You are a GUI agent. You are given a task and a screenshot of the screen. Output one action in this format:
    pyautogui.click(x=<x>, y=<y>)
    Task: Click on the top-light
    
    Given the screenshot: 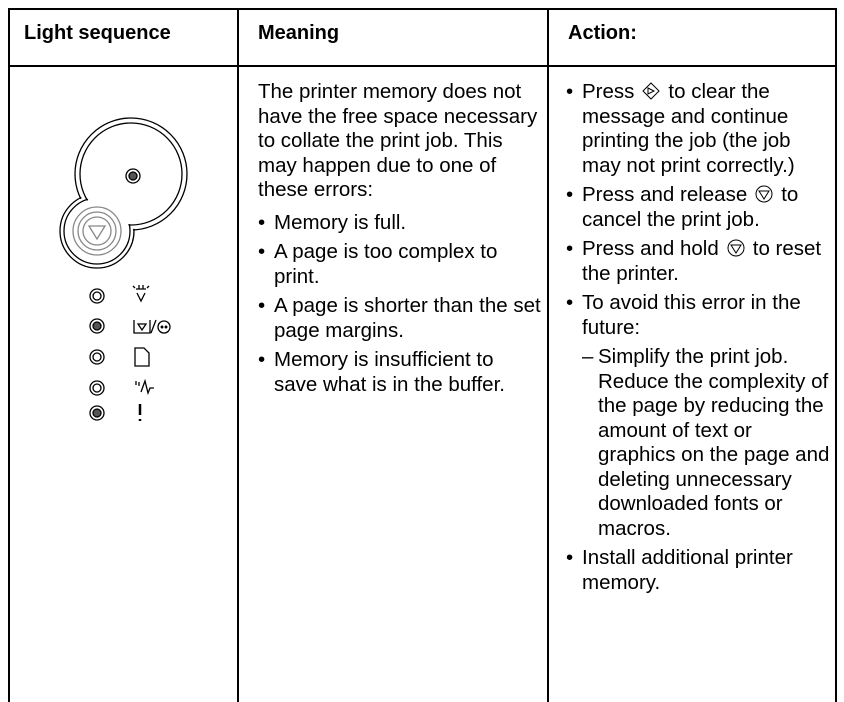 What is the action you would take?
    pyautogui.click(x=133, y=176)
    